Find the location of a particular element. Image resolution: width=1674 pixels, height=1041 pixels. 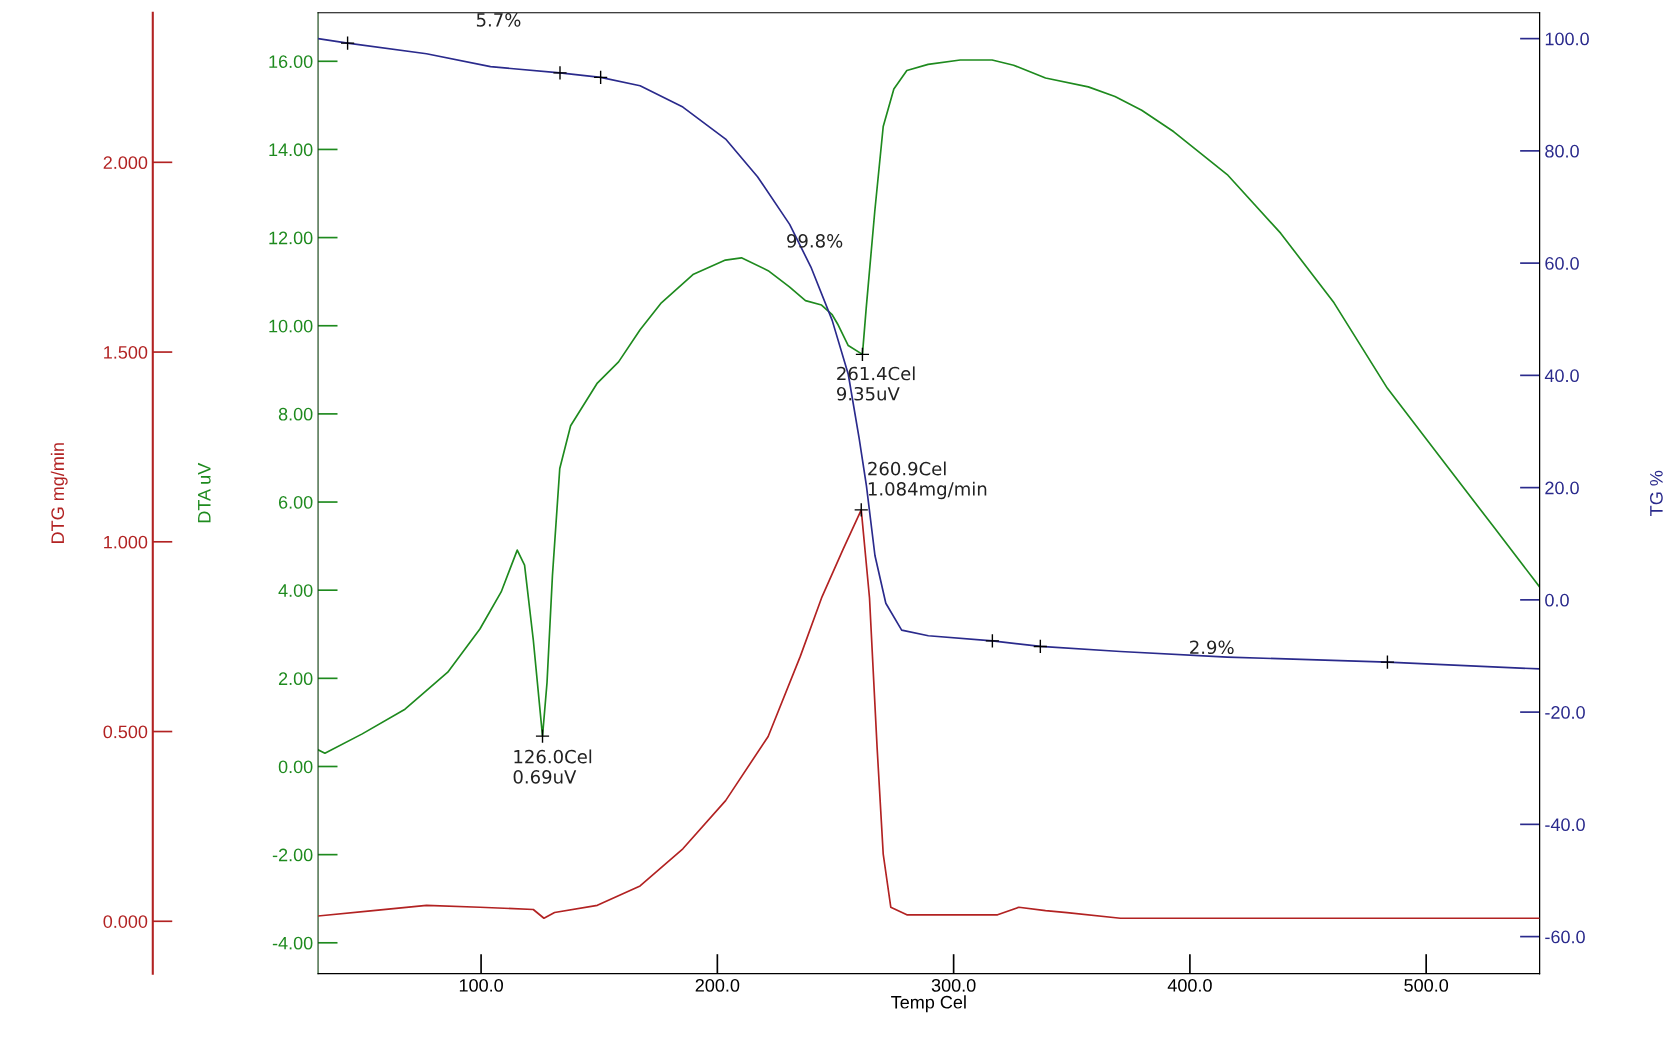

y2-tick-label: 40.0 is located at coordinates (1561, 376).